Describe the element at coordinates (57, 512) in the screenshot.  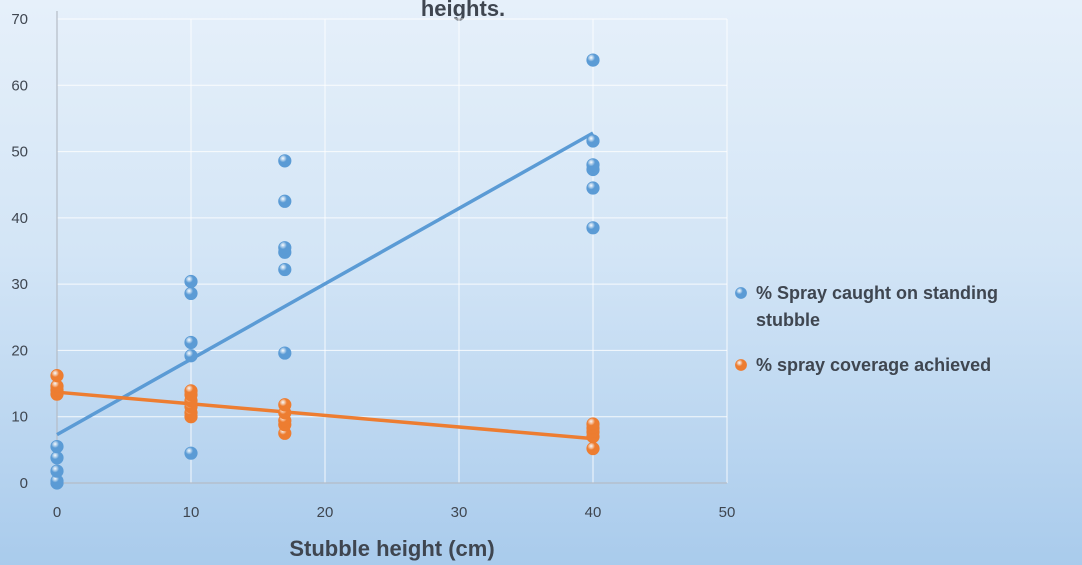
I see `x-tick-label: 0` at that location.